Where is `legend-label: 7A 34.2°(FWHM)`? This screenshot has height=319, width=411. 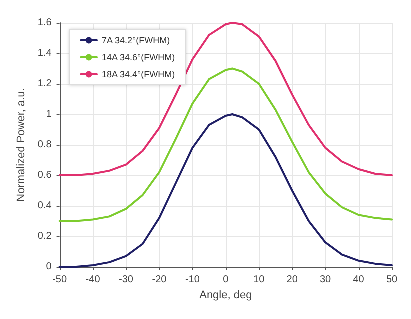
legend-label: 7A 34.2°(FWHM) is located at coordinates (136, 41).